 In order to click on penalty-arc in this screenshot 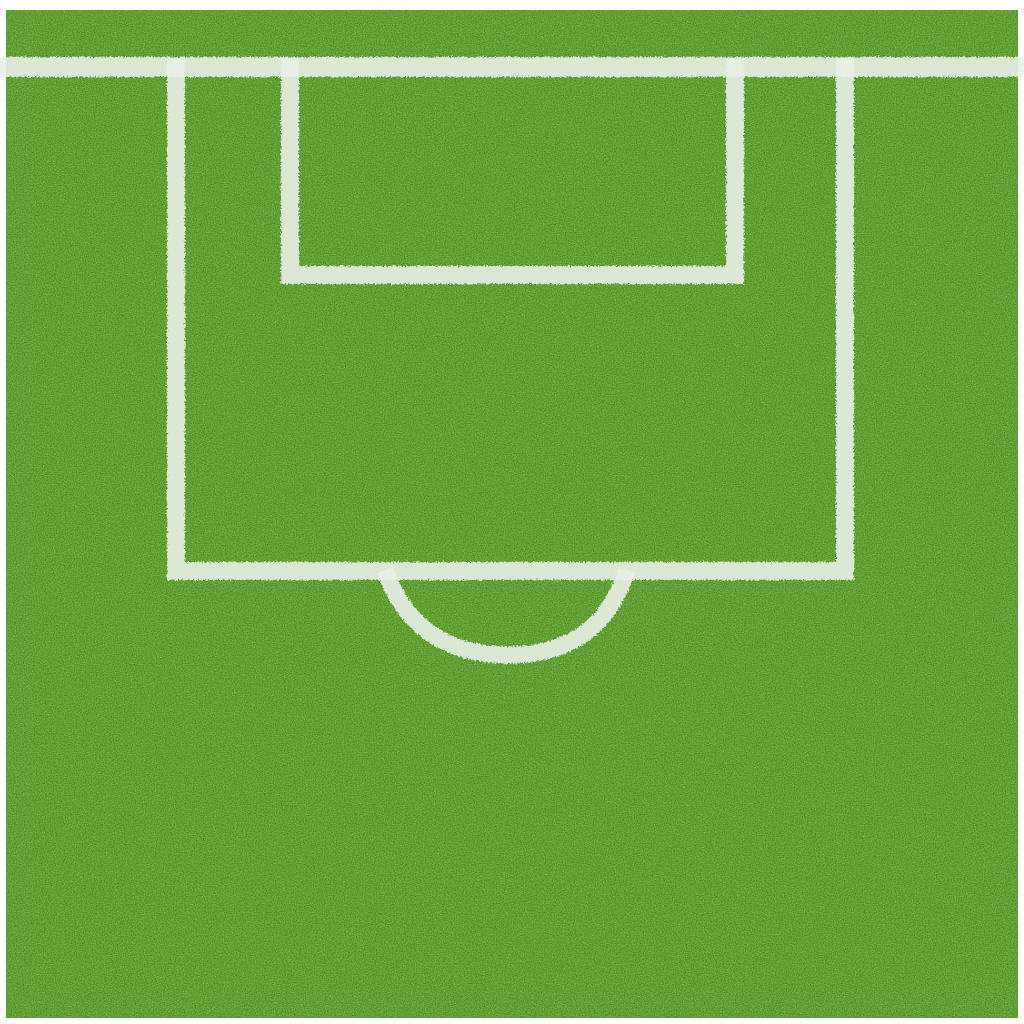, I will do `click(505, 615)`.